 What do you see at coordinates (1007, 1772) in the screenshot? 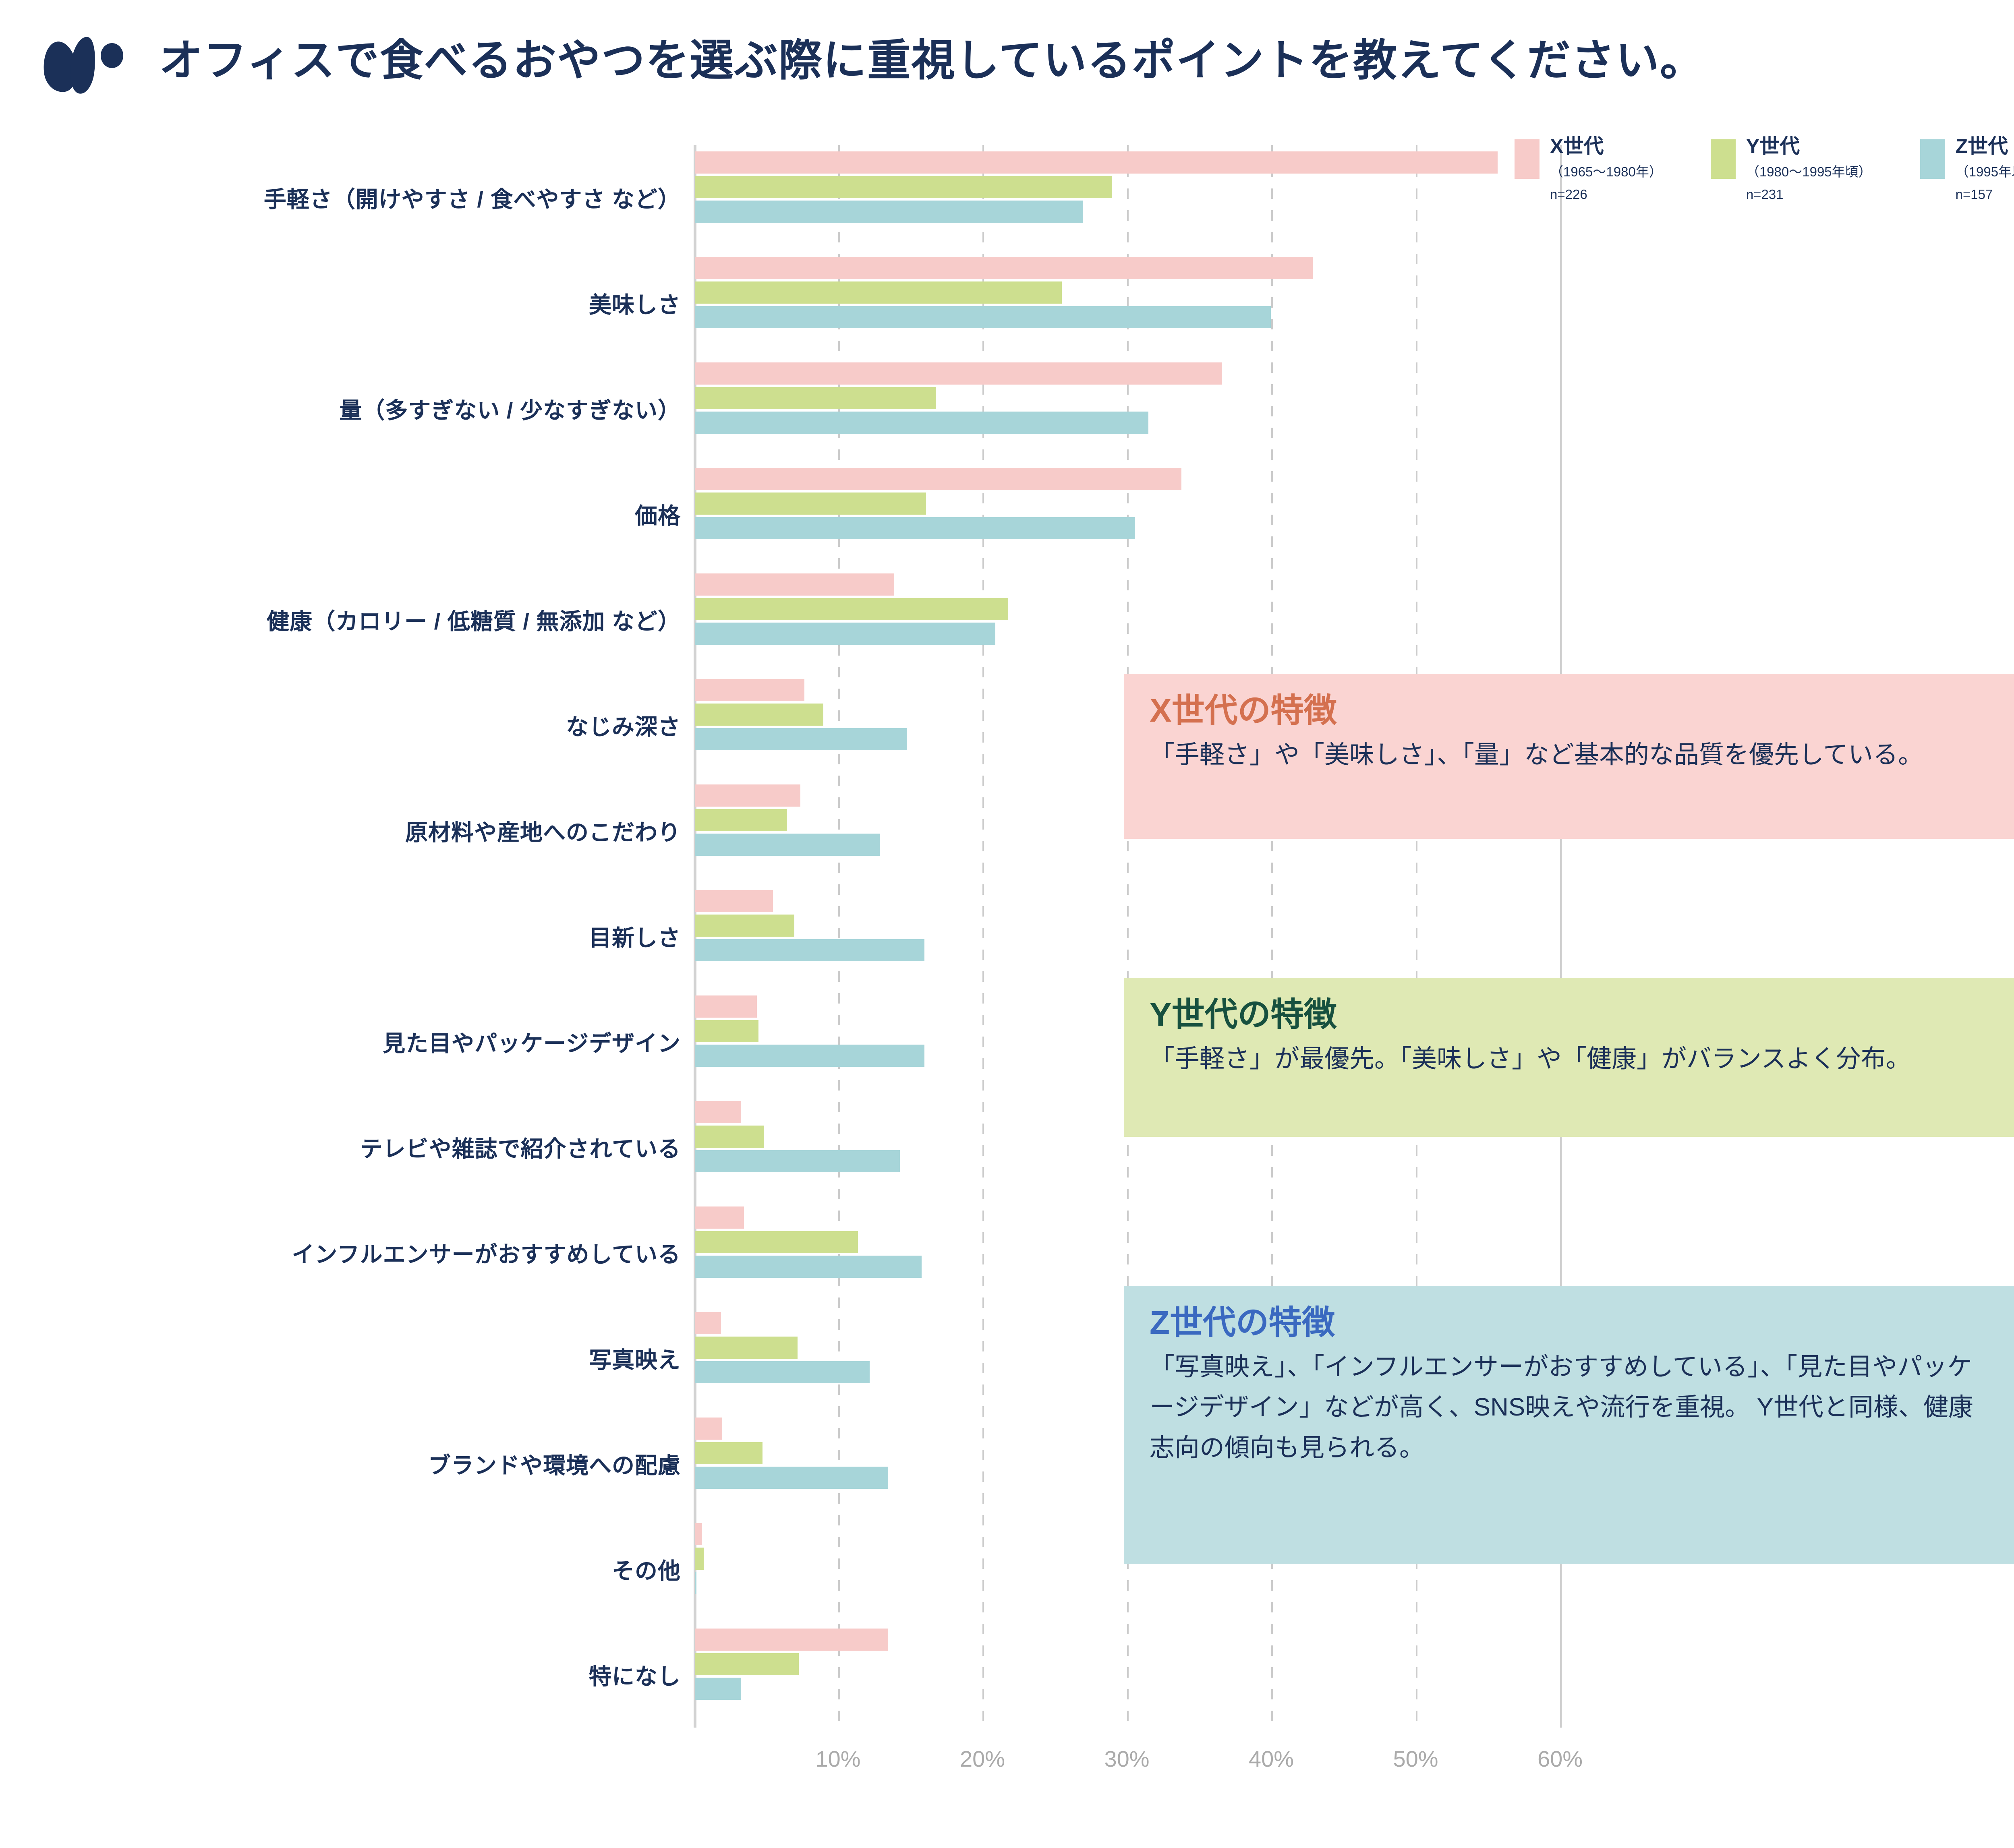
I see `x-axis-tick-labels: 10% 20% 30% 40% 50% 60%` at bounding box center [1007, 1772].